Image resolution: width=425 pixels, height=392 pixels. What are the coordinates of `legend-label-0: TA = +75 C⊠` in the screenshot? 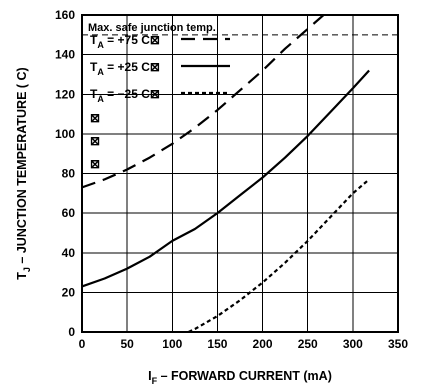 It's located at (125, 41).